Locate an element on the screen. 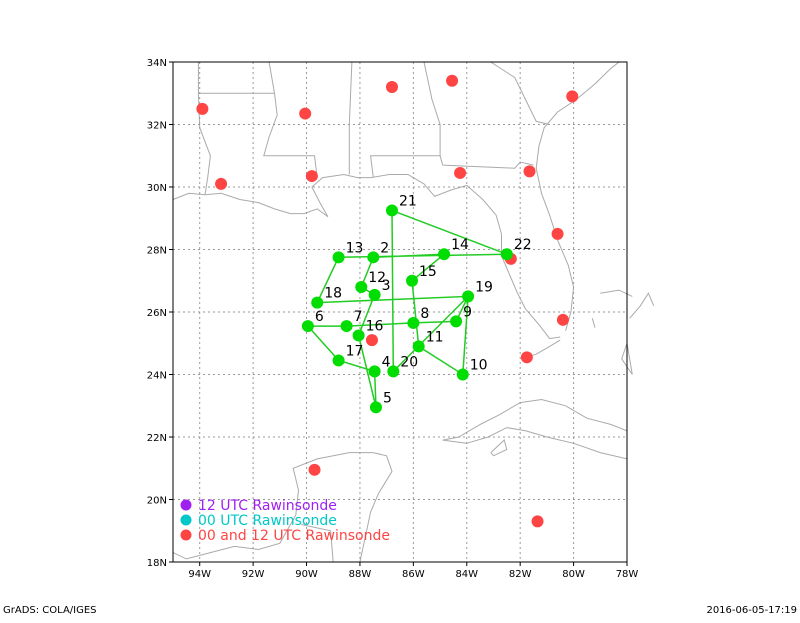 This screenshot has width=800, height=623. dropsonde-label: 11 is located at coordinates (435, 337).